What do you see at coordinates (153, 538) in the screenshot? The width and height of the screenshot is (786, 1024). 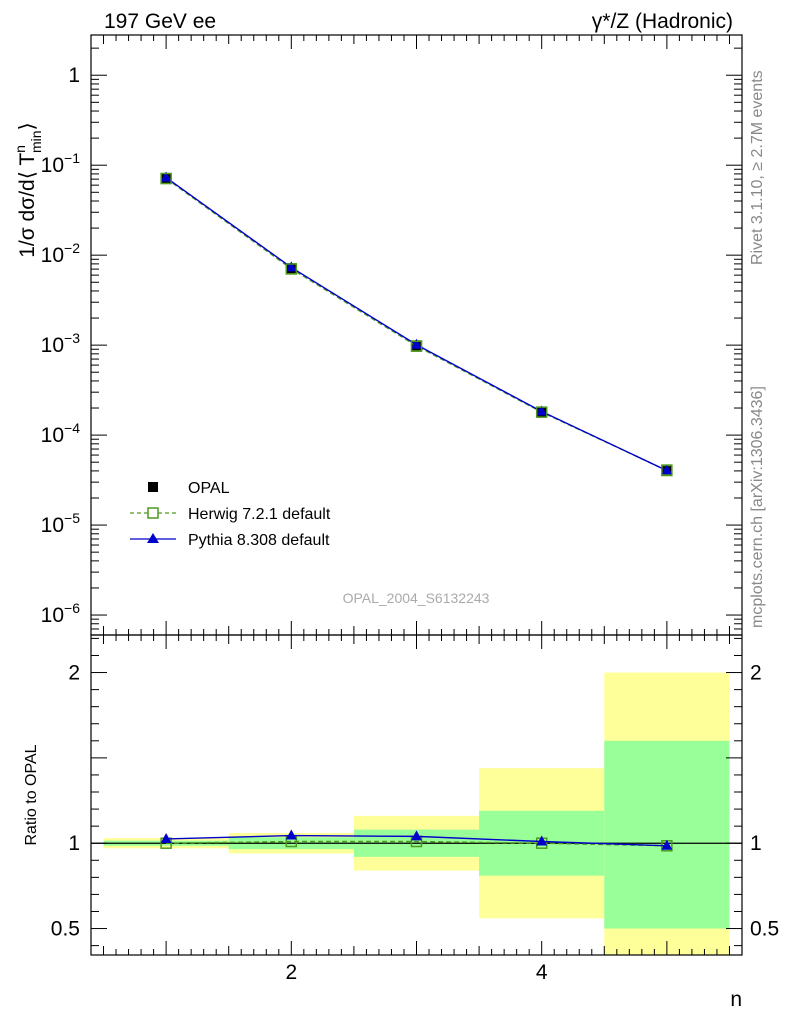 I see `legend-marker-pythia` at bounding box center [153, 538].